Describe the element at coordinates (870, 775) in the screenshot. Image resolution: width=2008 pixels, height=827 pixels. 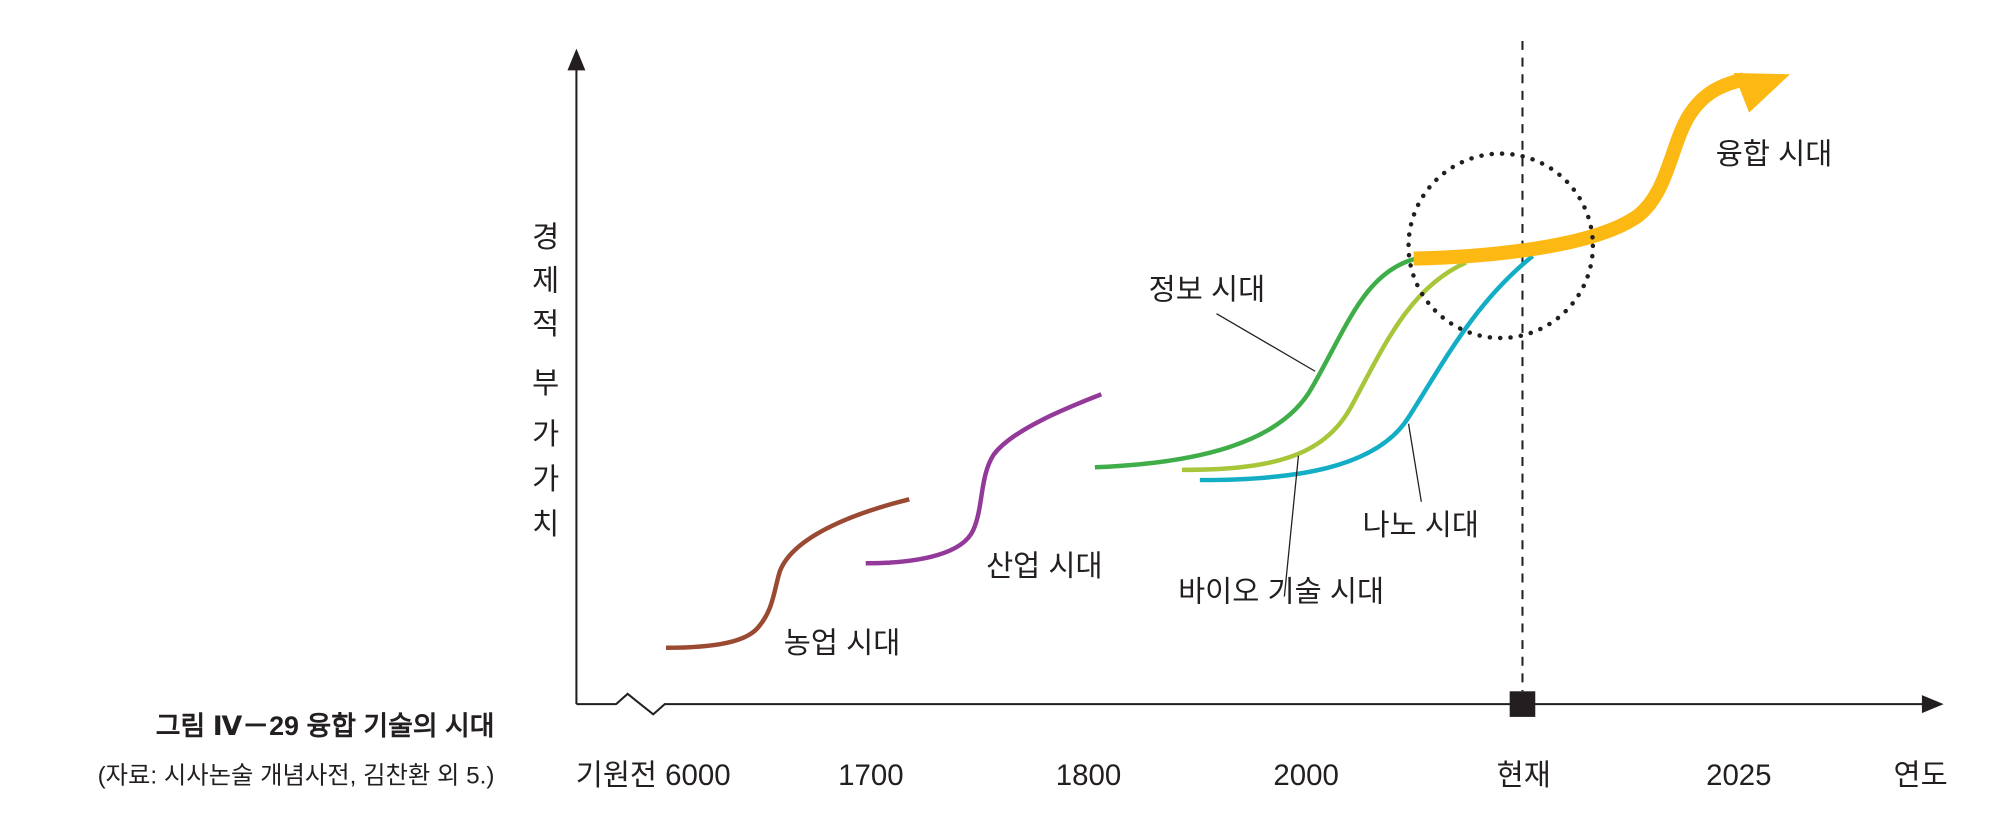
I see `x-tick-label: 1700` at that location.